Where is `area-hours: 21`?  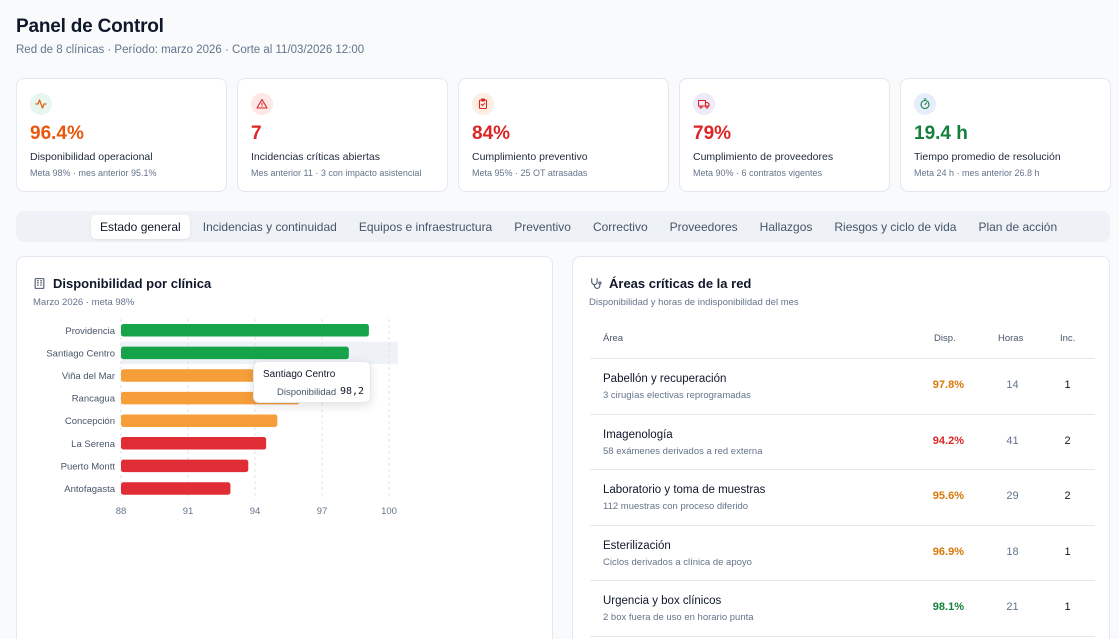
area-hours: 21 is located at coordinates (1012, 607).